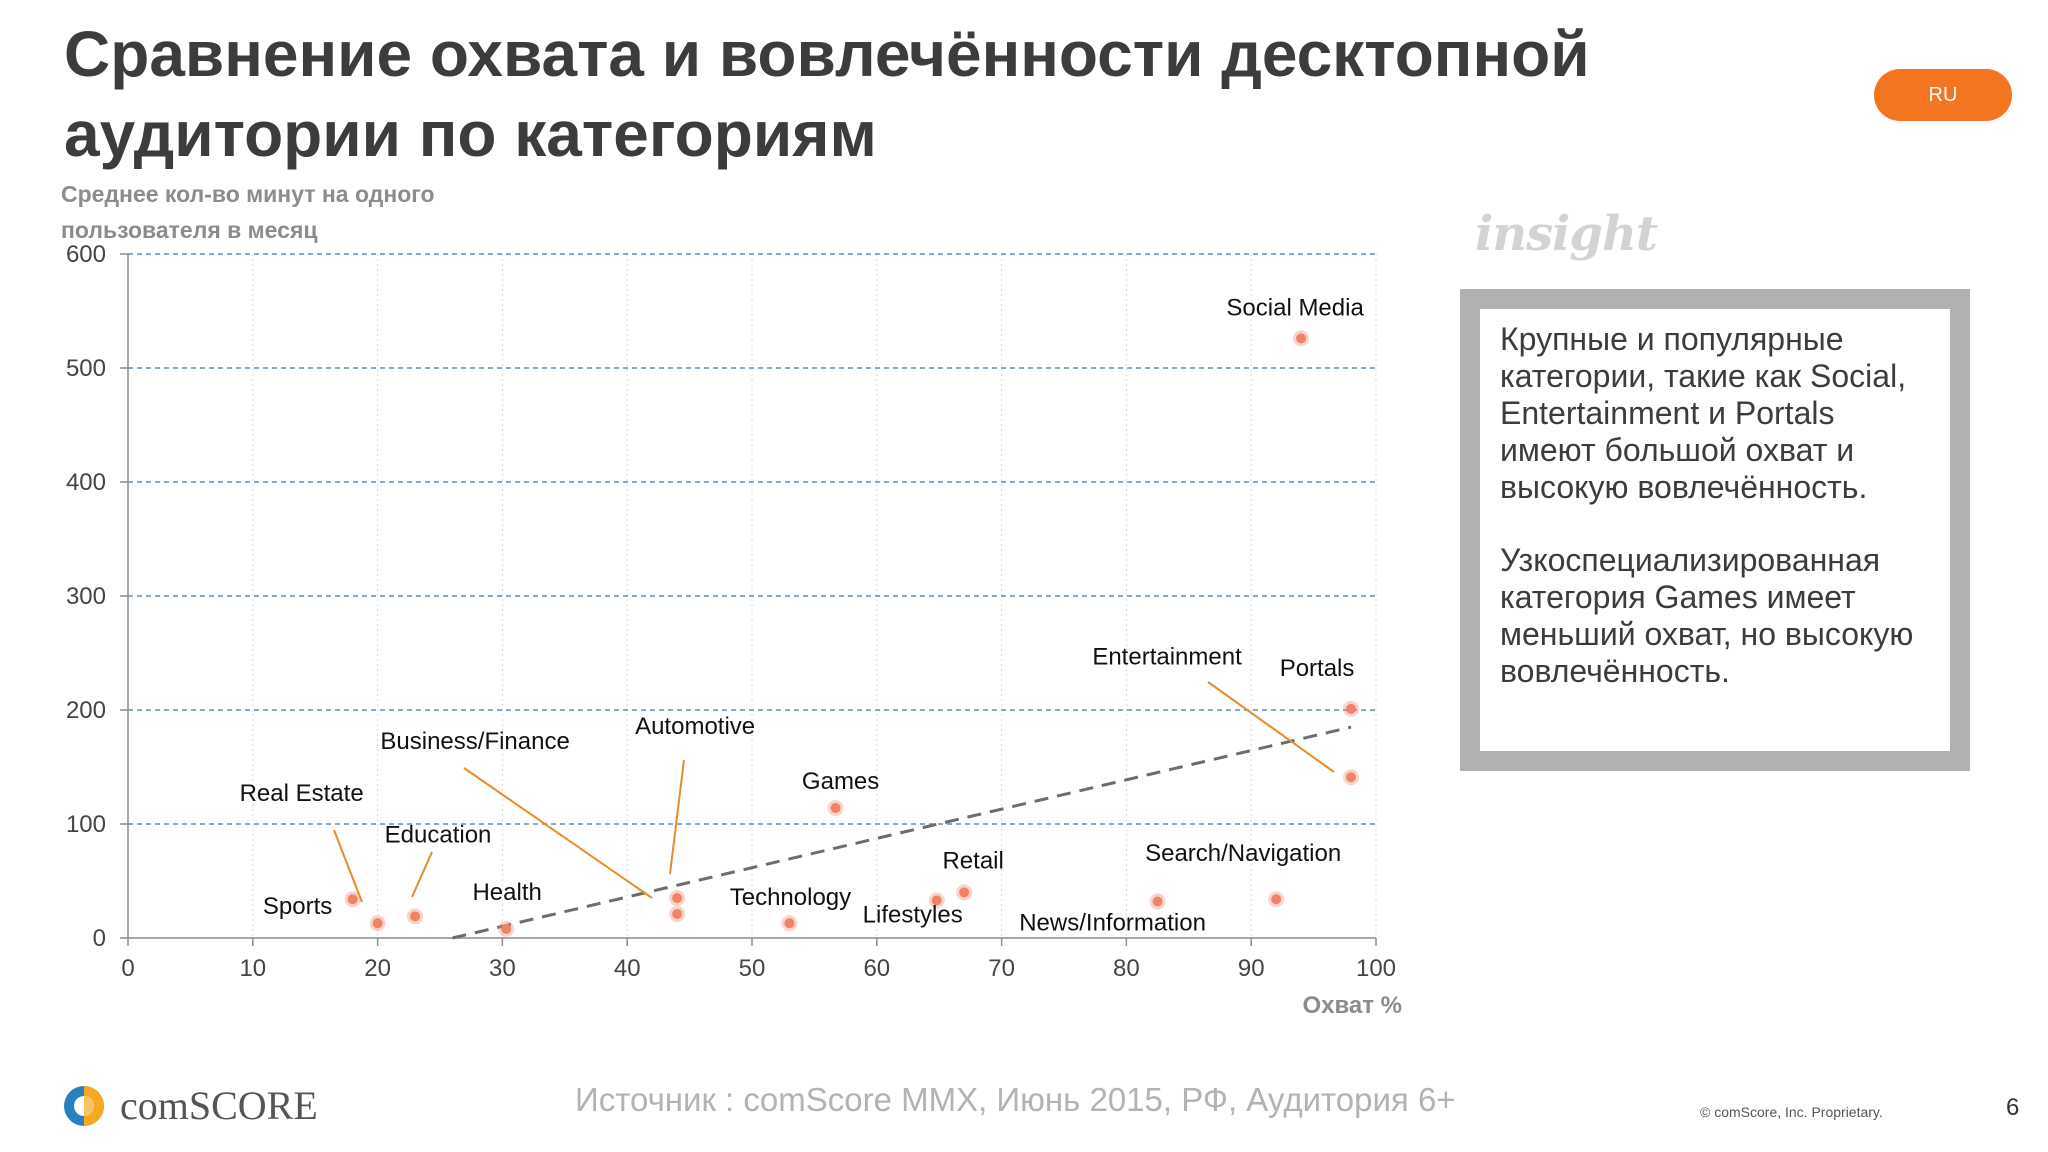 Image resolution: width=2048 pixels, height=1152 pixels. I want to click on x-tick-label: 20, so click(377, 968).